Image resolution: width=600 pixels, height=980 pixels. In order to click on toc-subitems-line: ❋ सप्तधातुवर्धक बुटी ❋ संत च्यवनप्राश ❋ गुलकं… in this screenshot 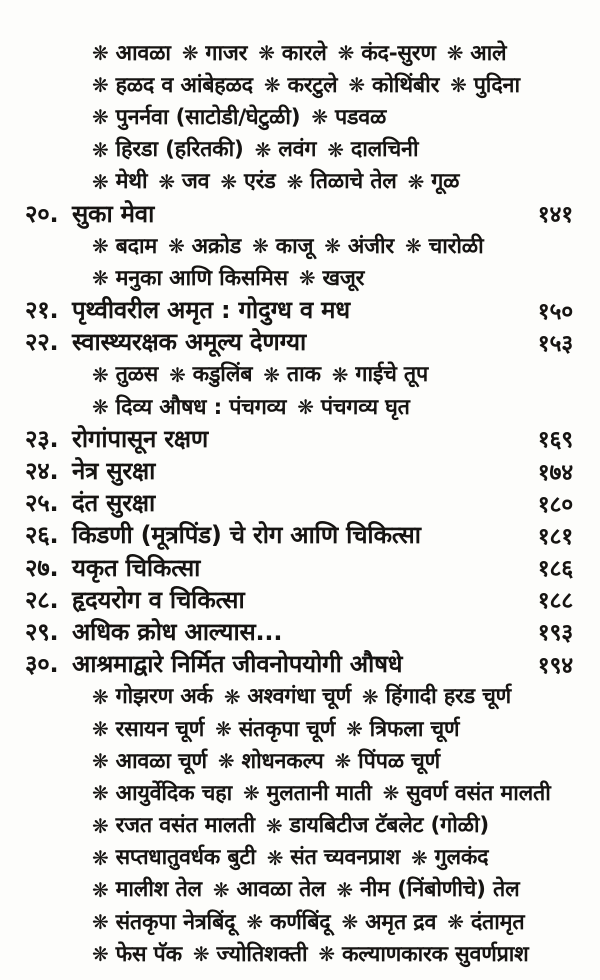, I will do `click(299, 857)`.